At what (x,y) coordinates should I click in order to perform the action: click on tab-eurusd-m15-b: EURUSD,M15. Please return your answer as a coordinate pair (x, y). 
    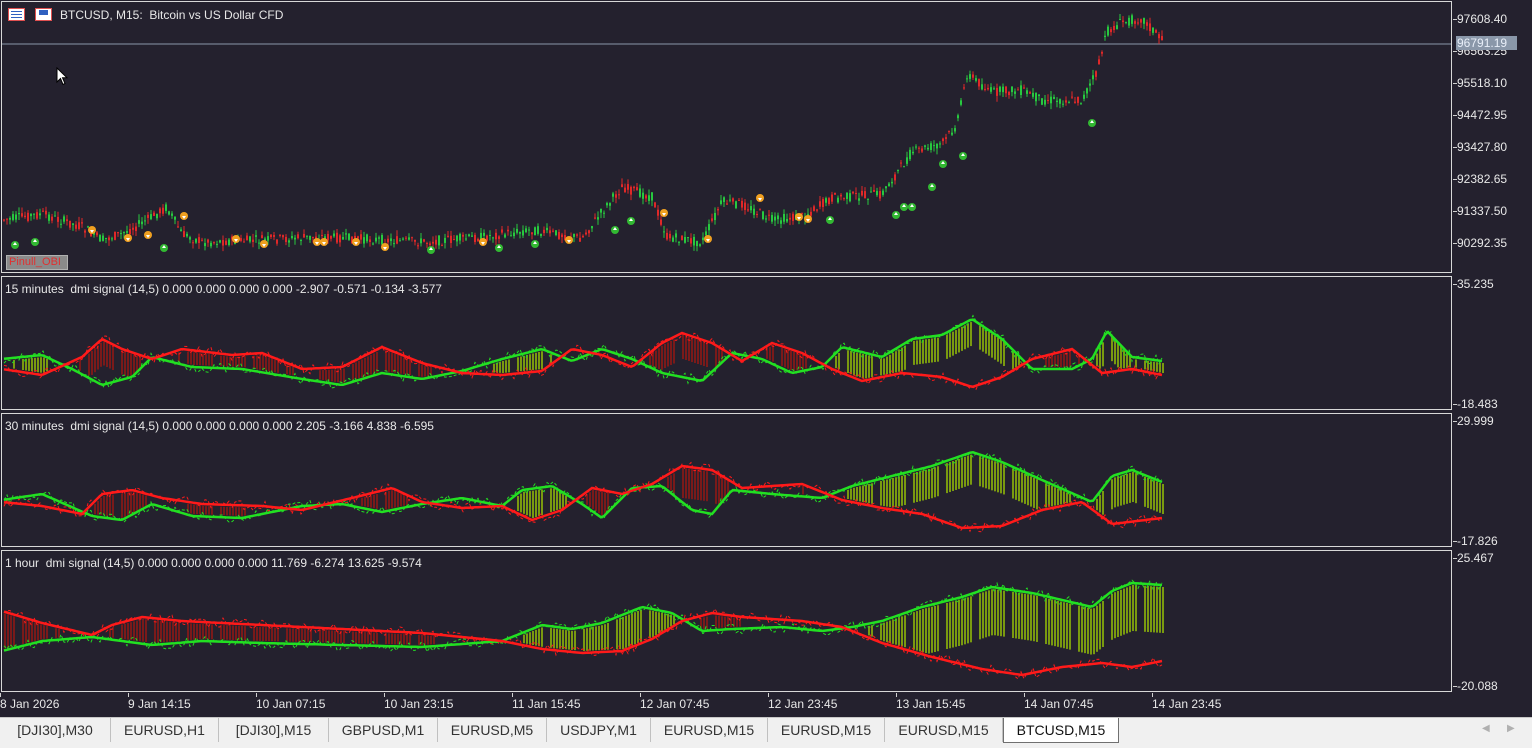
    Looking at the image, I should click on (826, 730).